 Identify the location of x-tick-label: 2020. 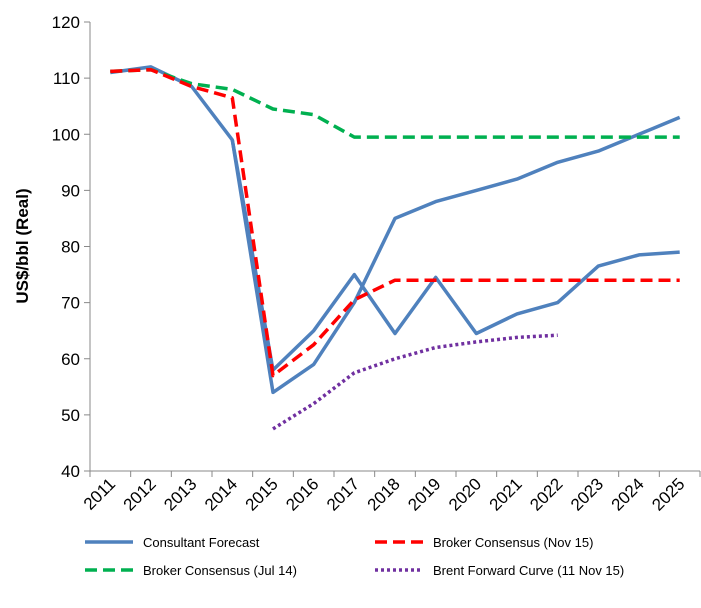
(465, 494).